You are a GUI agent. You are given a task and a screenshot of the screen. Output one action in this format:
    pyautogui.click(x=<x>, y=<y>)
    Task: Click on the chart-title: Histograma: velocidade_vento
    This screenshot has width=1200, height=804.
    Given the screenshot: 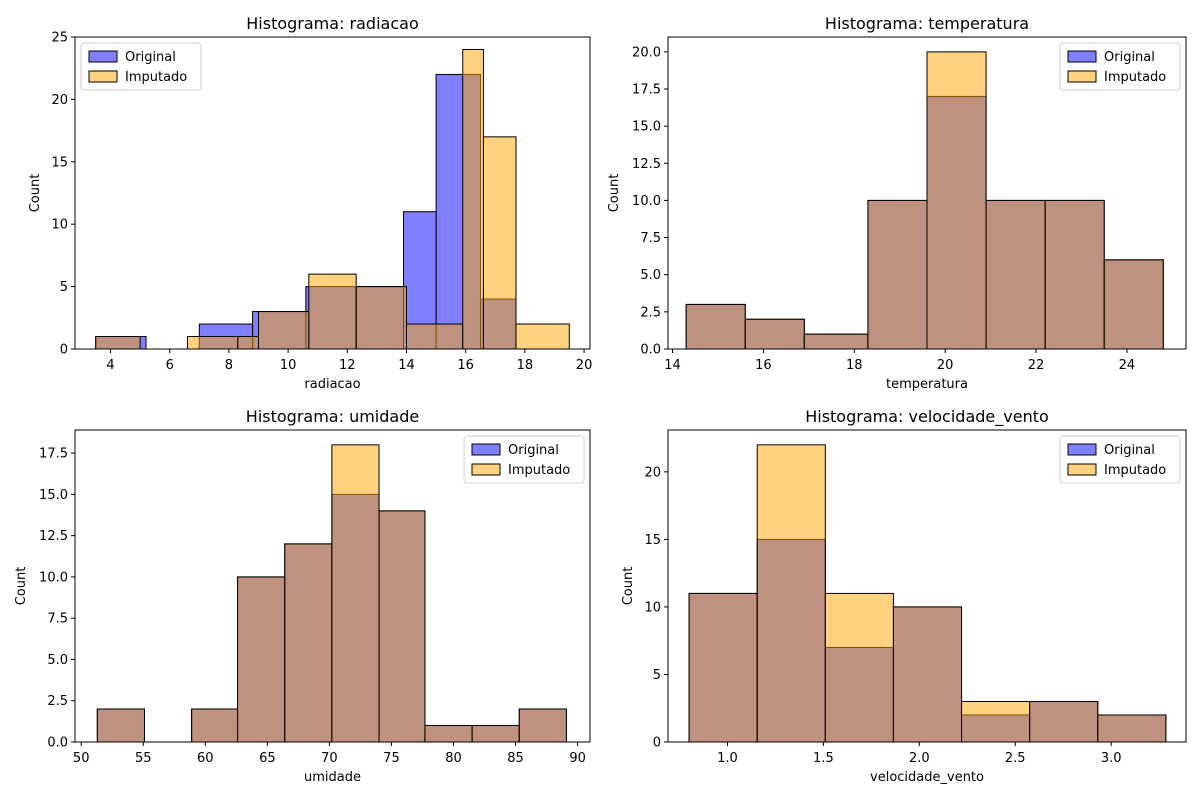 What is the action you would take?
    pyautogui.click(x=927, y=417)
    